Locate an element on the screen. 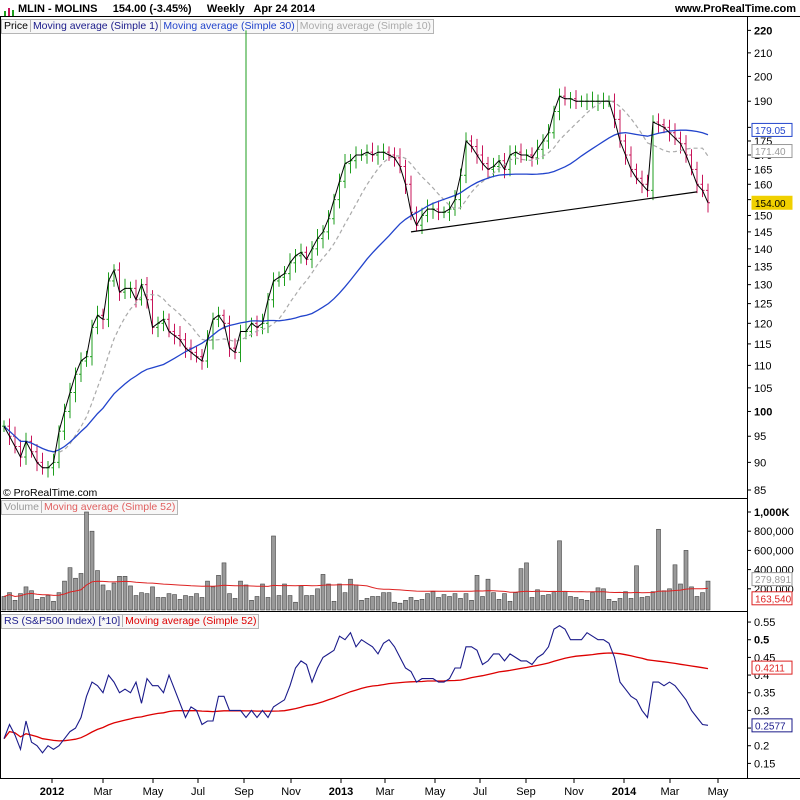 The width and height of the screenshot is (800, 800). price-badge-0: 179.05 is located at coordinates (772, 129).